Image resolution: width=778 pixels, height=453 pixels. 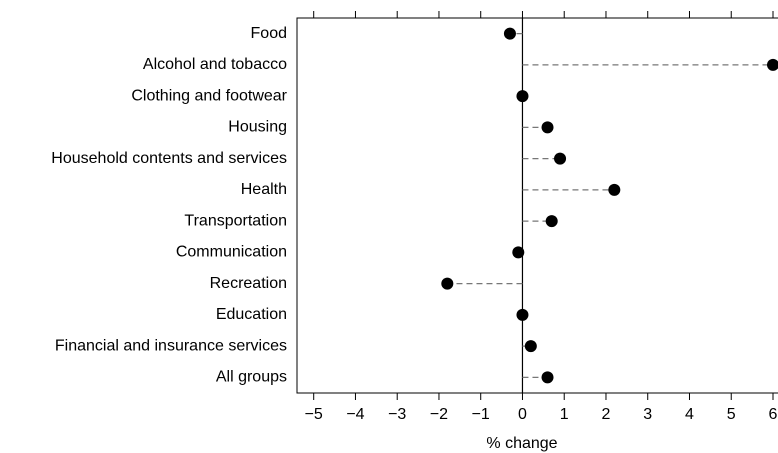 What do you see at coordinates (647, 414) in the screenshot?
I see `x-tick-label: 3` at bounding box center [647, 414].